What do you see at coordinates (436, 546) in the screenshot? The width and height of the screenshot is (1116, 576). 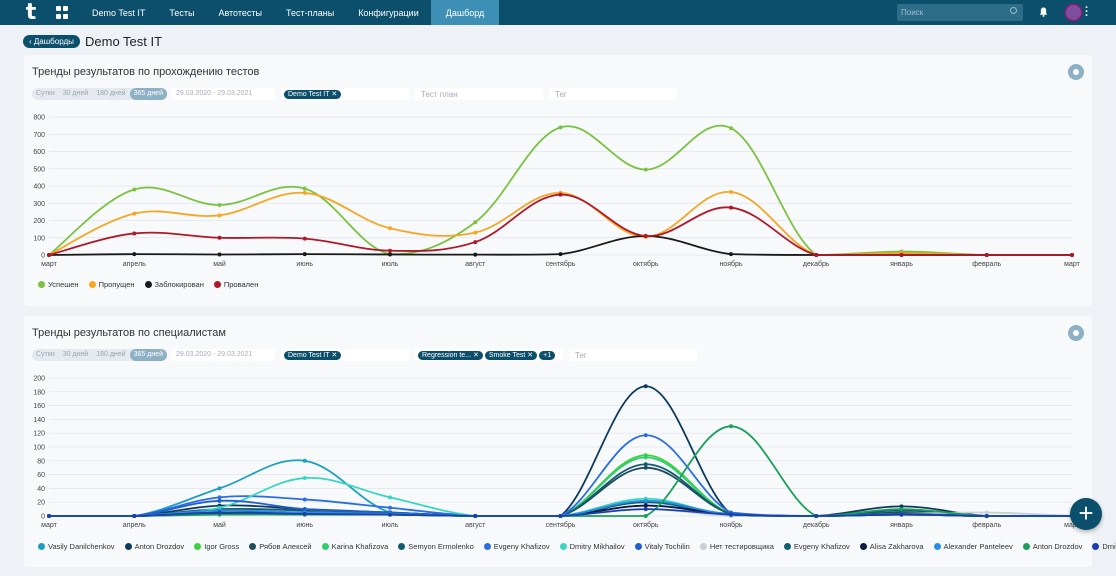 I see `legend-item: Semyon Ermolenko` at bounding box center [436, 546].